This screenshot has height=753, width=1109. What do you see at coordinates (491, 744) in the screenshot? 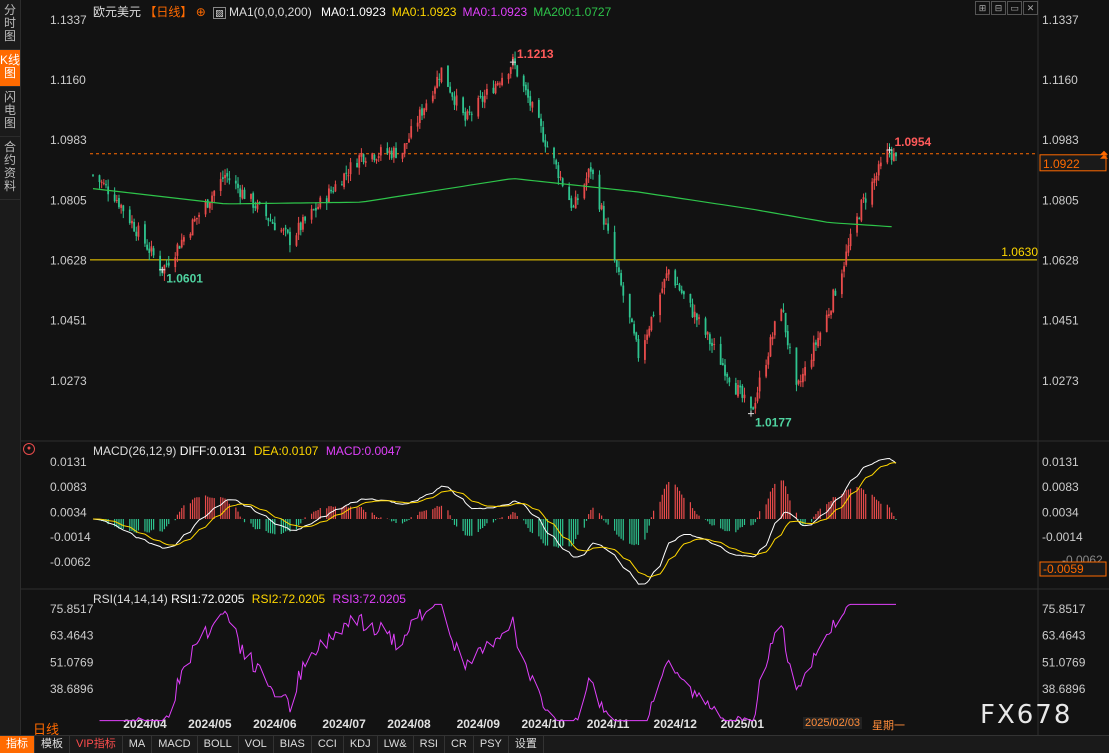
I see `toolbar-tab-13: PSY` at bounding box center [491, 744].